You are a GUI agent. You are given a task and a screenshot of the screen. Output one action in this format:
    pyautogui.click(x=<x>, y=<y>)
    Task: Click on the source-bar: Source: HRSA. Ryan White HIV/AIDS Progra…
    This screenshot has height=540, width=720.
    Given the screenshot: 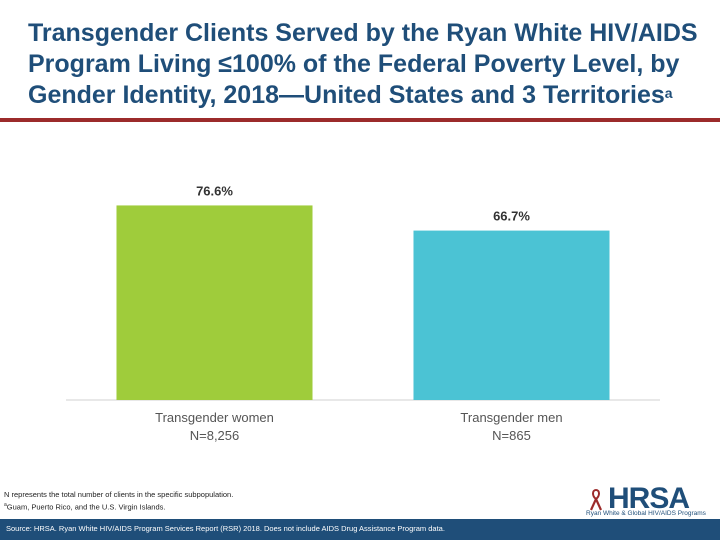 What is the action you would take?
    pyautogui.click(x=360, y=529)
    